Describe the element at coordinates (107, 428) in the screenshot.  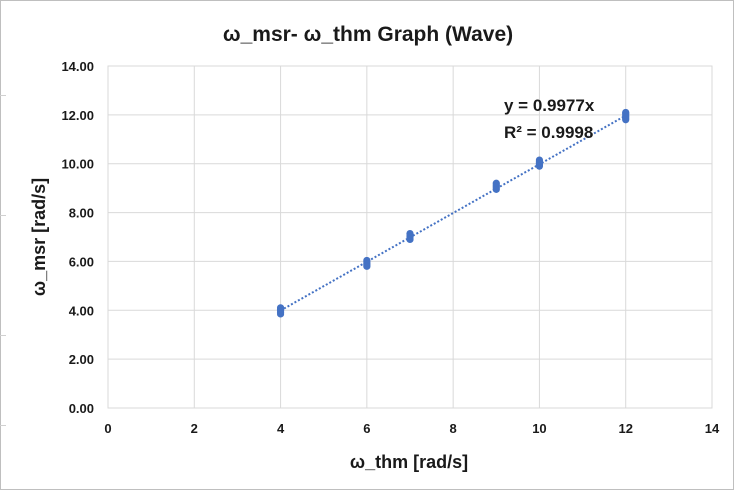
I see `x-tick-label: 0` at that location.